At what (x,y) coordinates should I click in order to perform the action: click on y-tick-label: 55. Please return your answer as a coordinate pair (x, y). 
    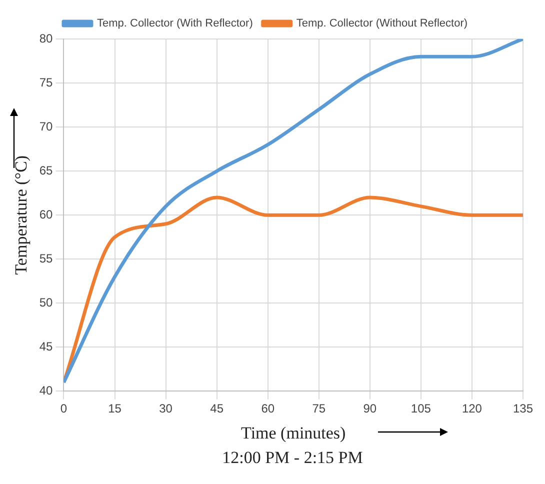
    Looking at the image, I should click on (46, 258).